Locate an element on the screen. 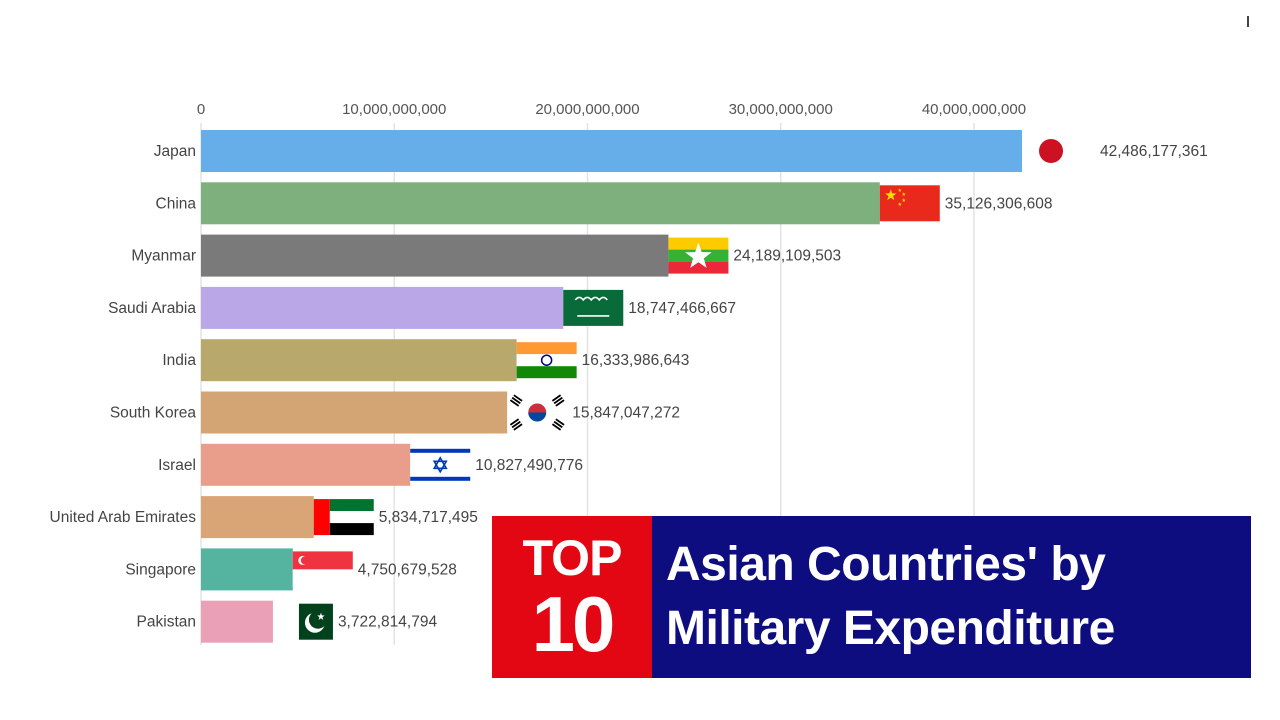 The height and width of the screenshot is (720, 1280). bar-row: Israel 10,827,490,776 is located at coordinates (370, 464).